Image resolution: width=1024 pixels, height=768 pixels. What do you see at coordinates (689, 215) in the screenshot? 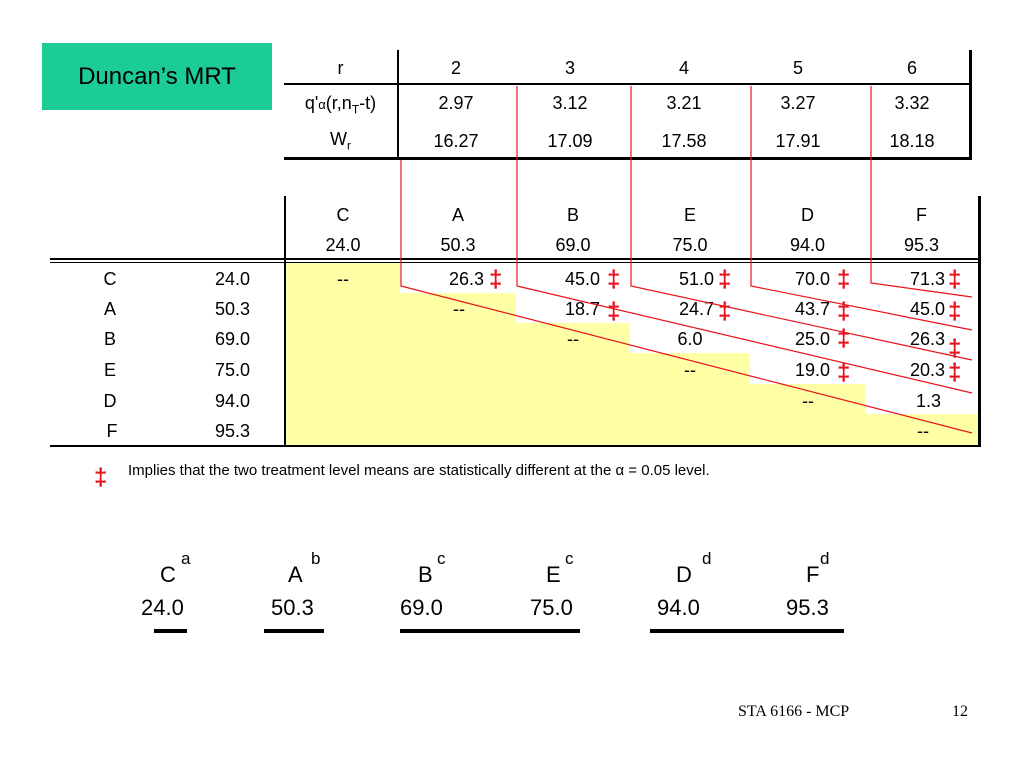
I see `col-letter: E` at bounding box center [689, 215].